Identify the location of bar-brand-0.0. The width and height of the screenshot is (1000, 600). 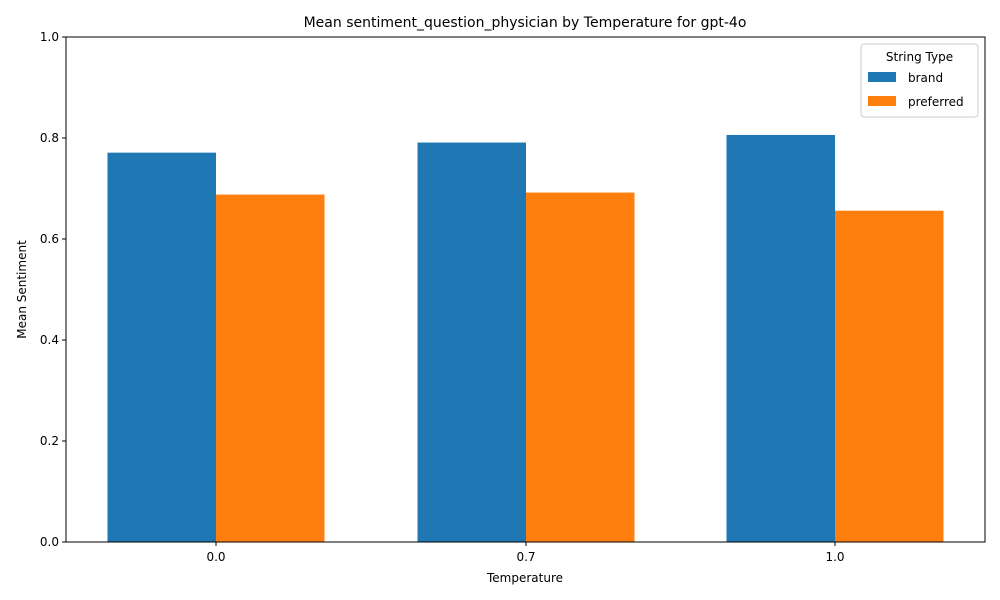
(161, 347).